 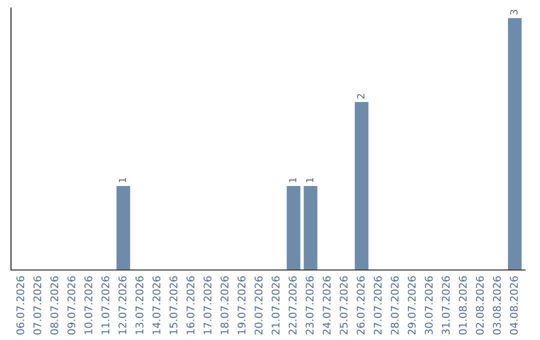 I want to click on x-tick-label: 18.07.2026, so click(x=224, y=305).